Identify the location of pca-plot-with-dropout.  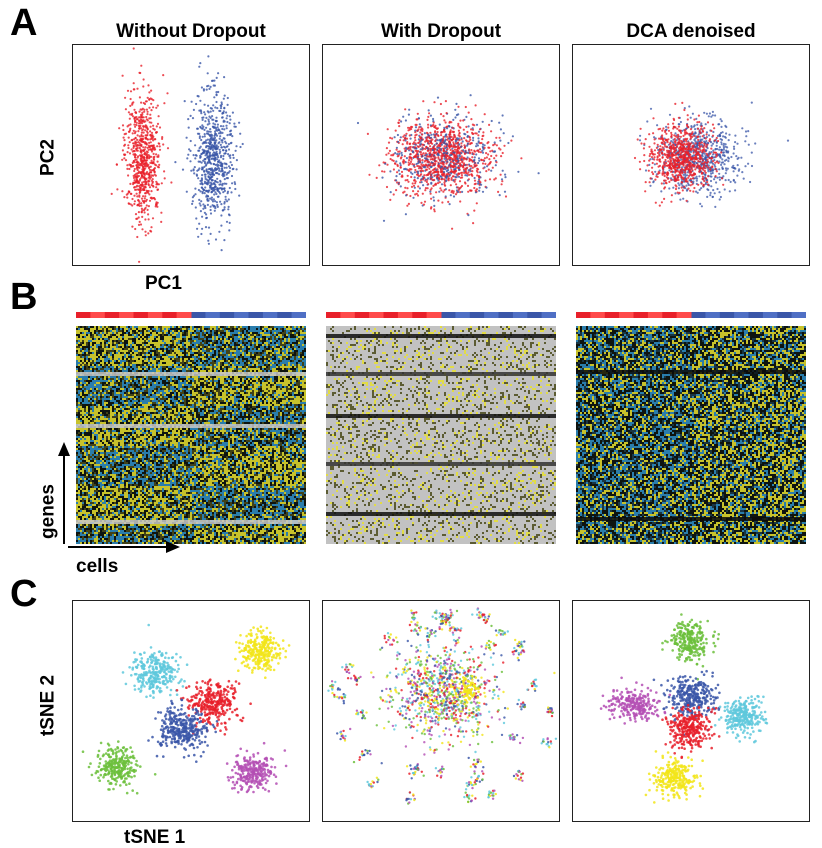
(441, 155).